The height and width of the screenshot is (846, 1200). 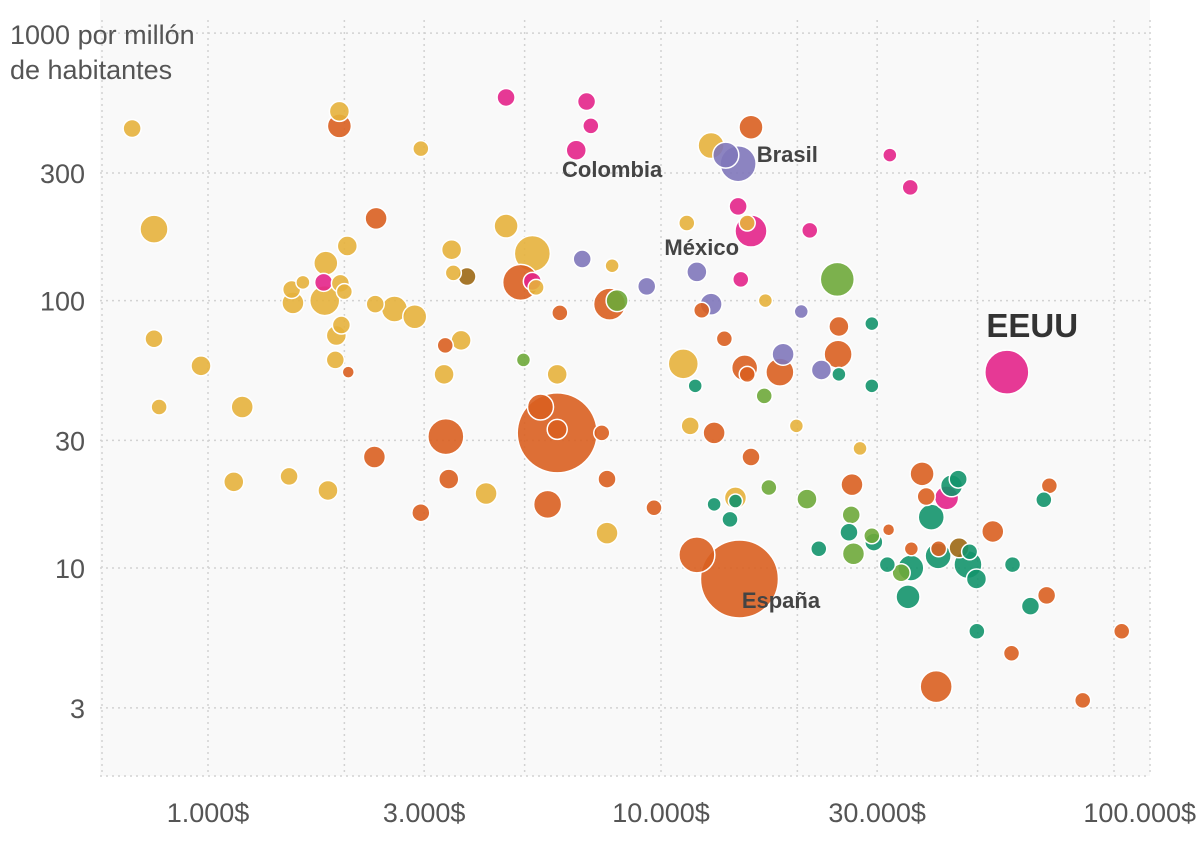 I want to click on y-tick-label-4: 300, so click(x=62, y=174).